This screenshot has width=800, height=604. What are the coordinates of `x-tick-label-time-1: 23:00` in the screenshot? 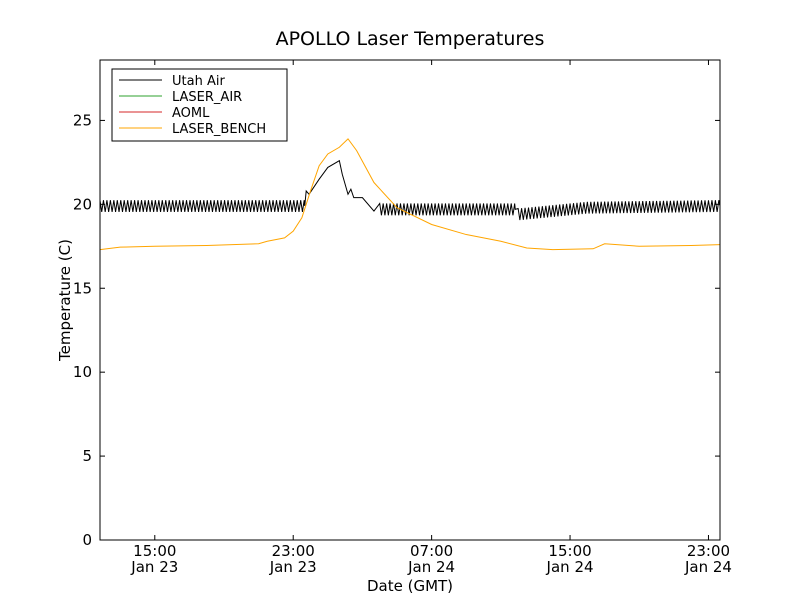 It's located at (293, 551).